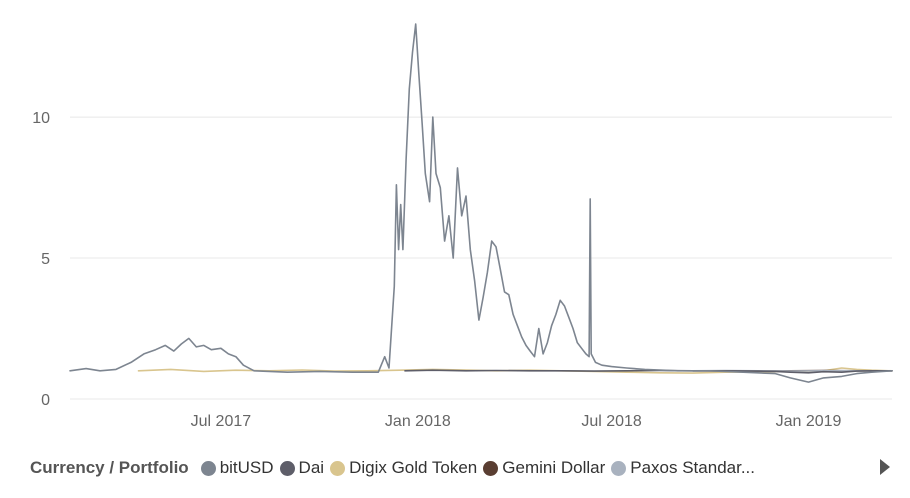  What do you see at coordinates (554, 467) in the screenshot?
I see `legend-label-gemini-dollar: Gemini Dollar` at bounding box center [554, 467].